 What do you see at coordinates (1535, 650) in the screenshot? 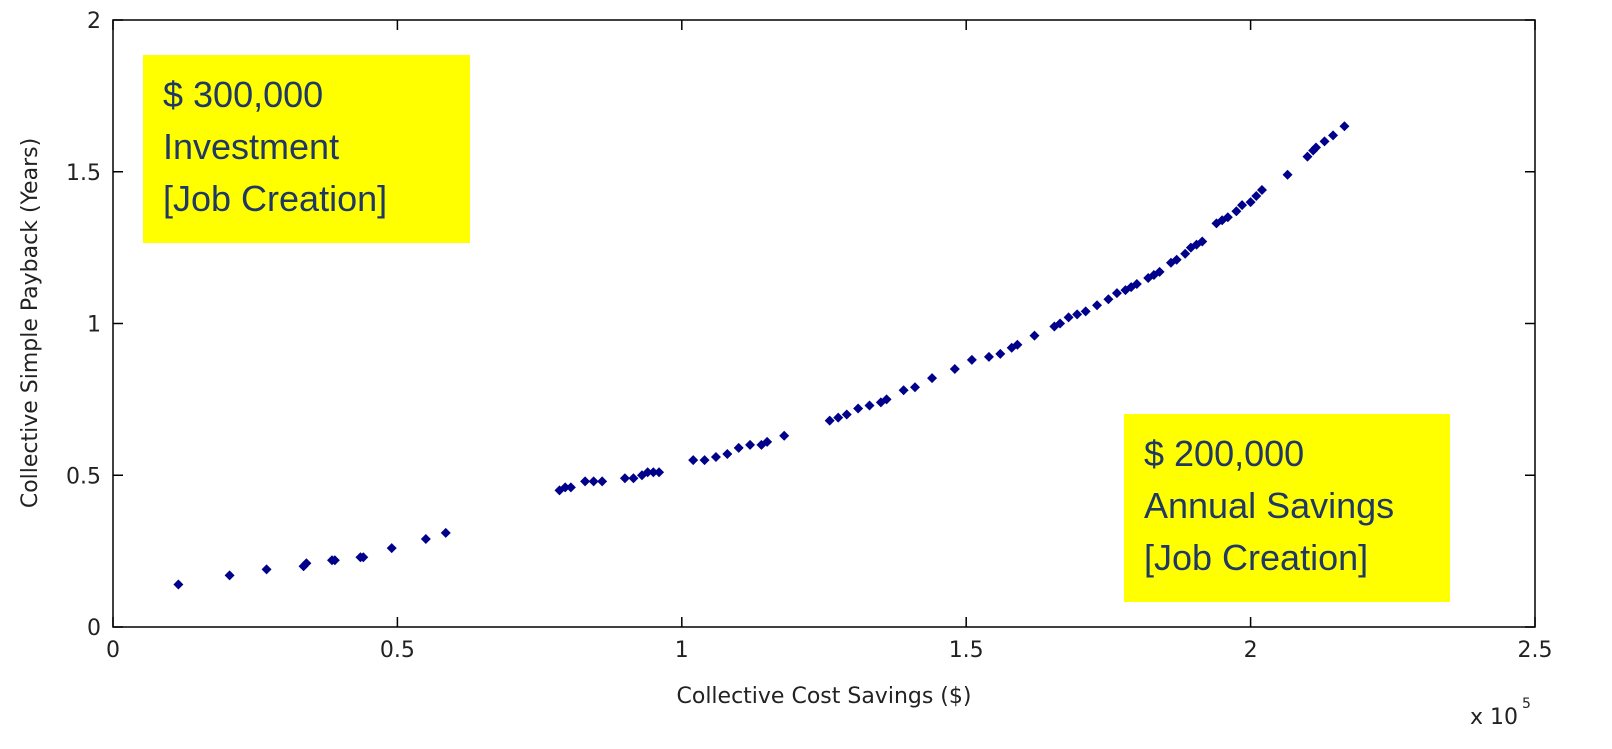
I see `x-tick-label: 2.5` at bounding box center [1535, 650].